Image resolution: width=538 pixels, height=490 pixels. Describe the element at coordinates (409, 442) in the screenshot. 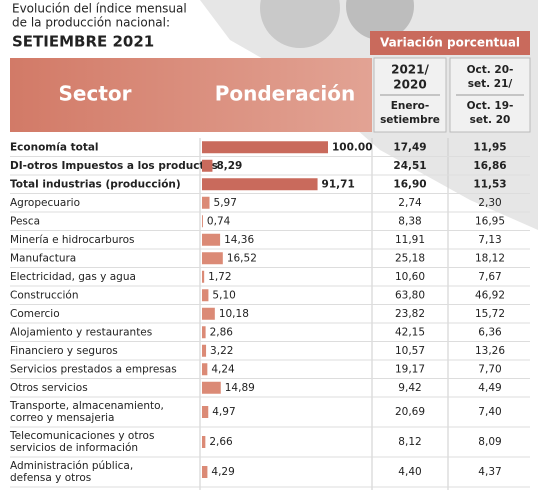

I see `var-year: 8,12` at that location.